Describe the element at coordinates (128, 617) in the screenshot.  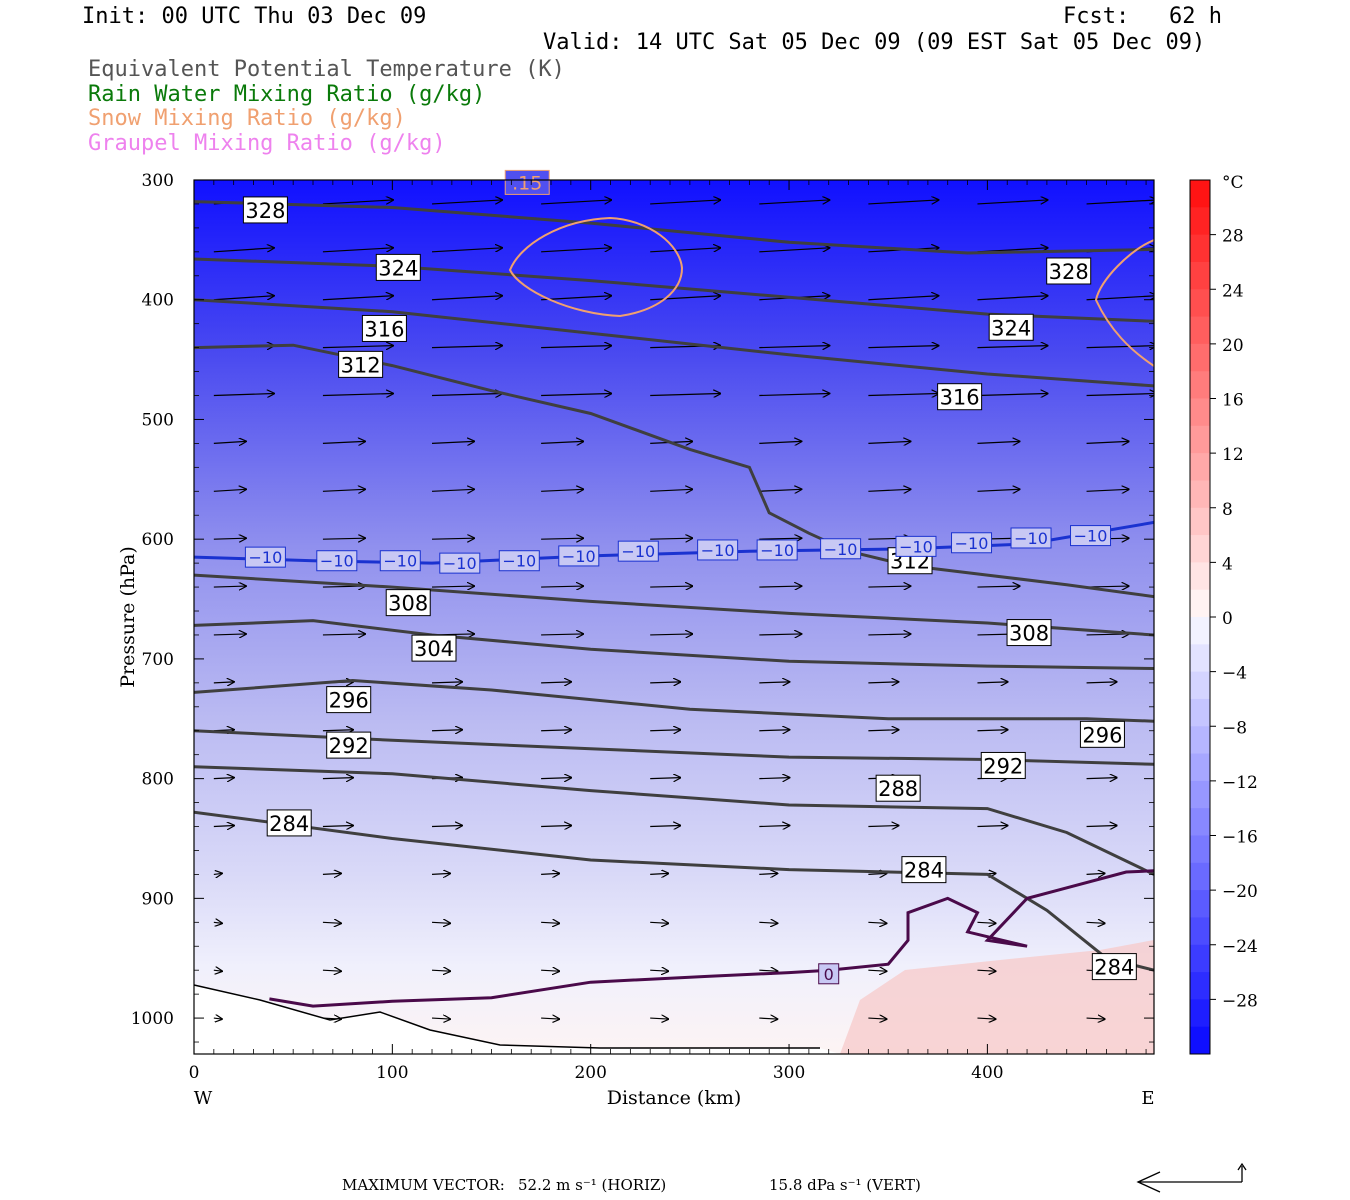
I see `y-axis-label: Pressure (hPa)` at that location.